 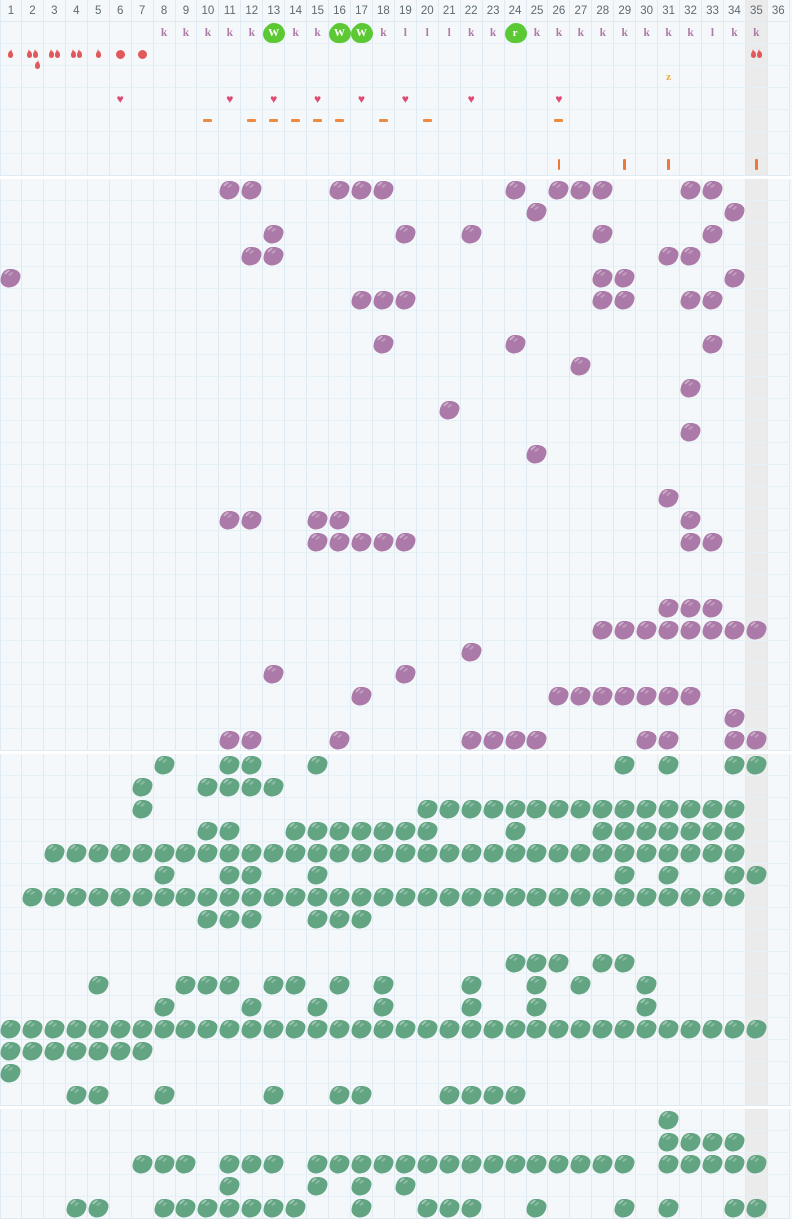 I want to click on grid-cell-notes-bar-c14, so click(x=296, y=165).